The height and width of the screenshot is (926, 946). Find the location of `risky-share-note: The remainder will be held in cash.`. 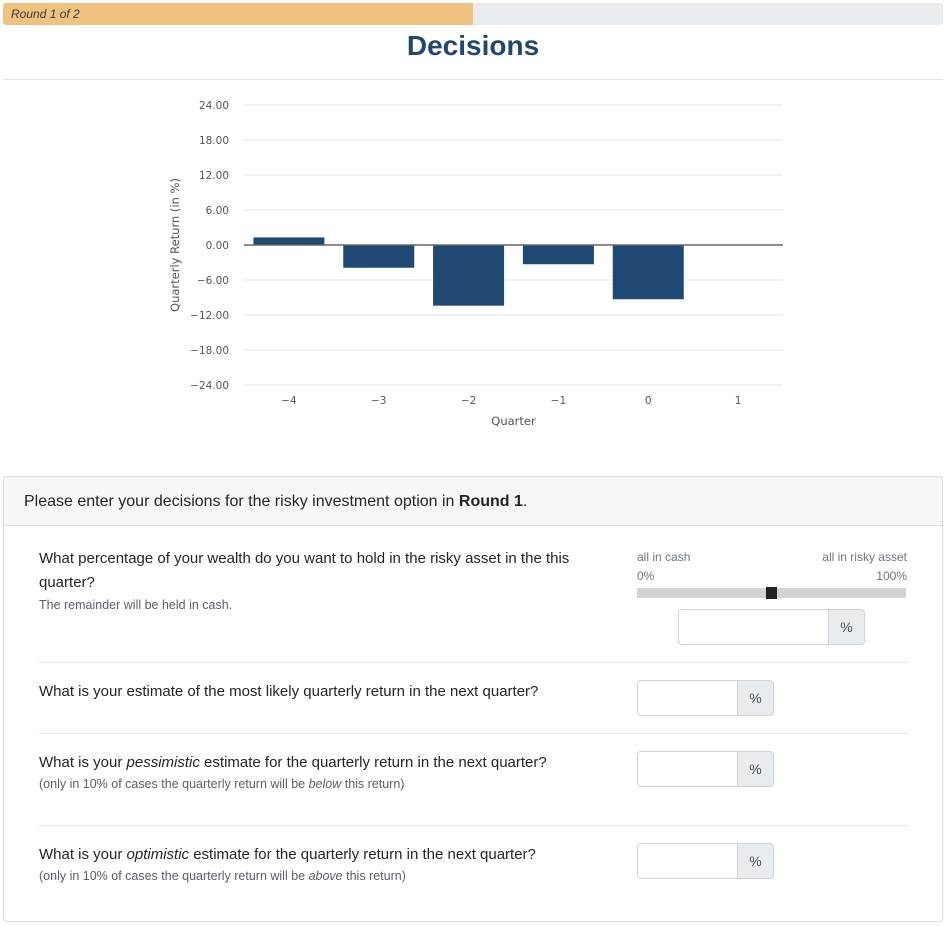

risky-share-note: The remainder will be held in cash. is located at coordinates (136, 605).